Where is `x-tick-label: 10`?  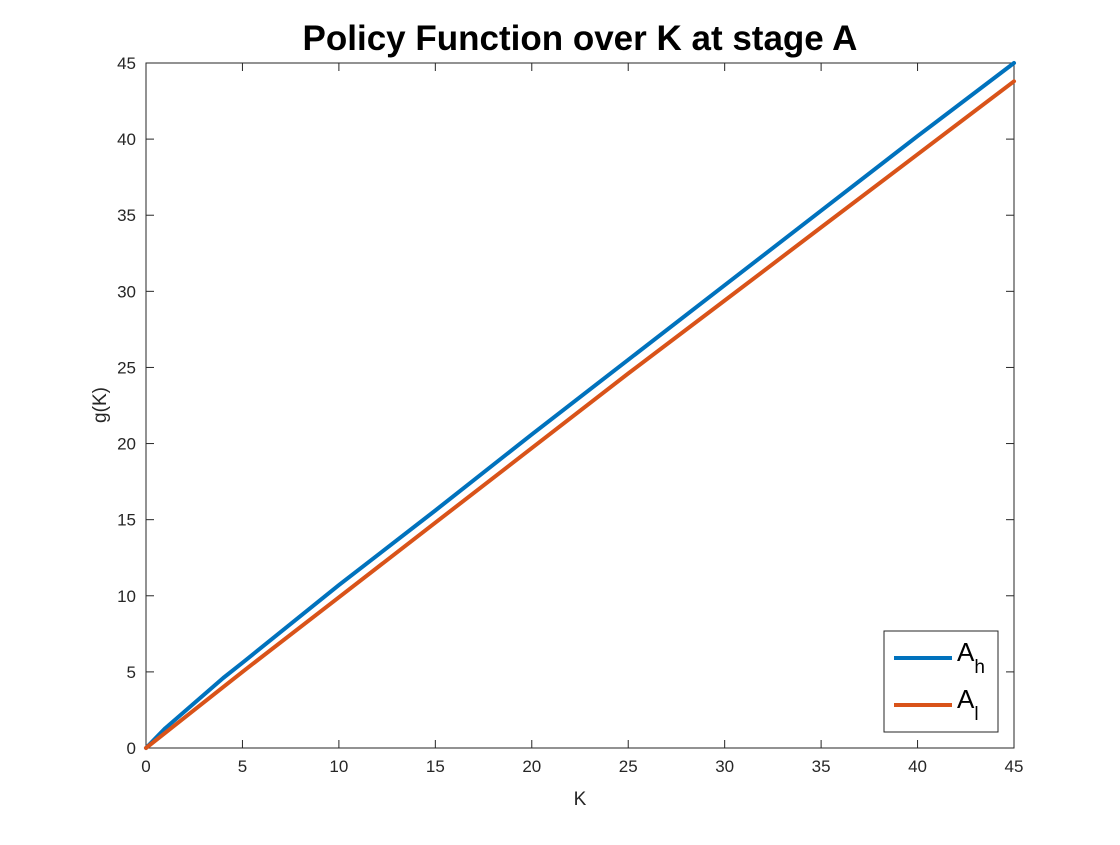
x-tick-label: 10 is located at coordinates (338, 766).